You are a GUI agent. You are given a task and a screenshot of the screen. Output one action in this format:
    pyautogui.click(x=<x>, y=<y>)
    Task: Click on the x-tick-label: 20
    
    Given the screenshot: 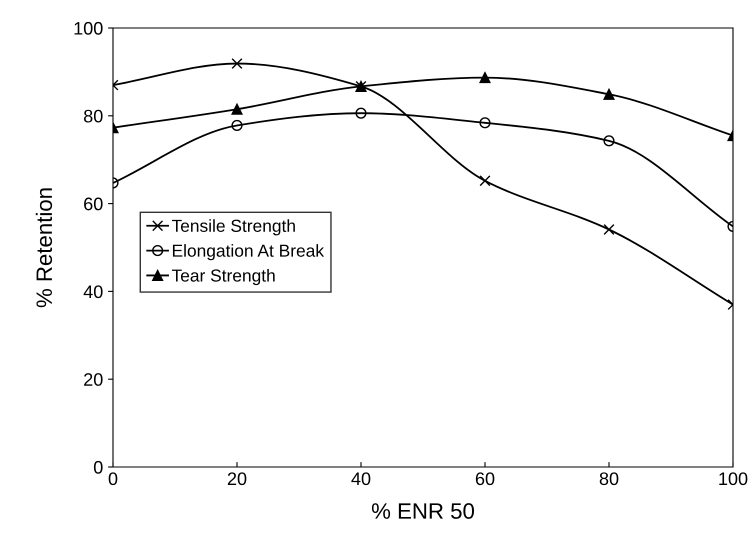 What is the action you would take?
    pyautogui.click(x=237, y=479)
    